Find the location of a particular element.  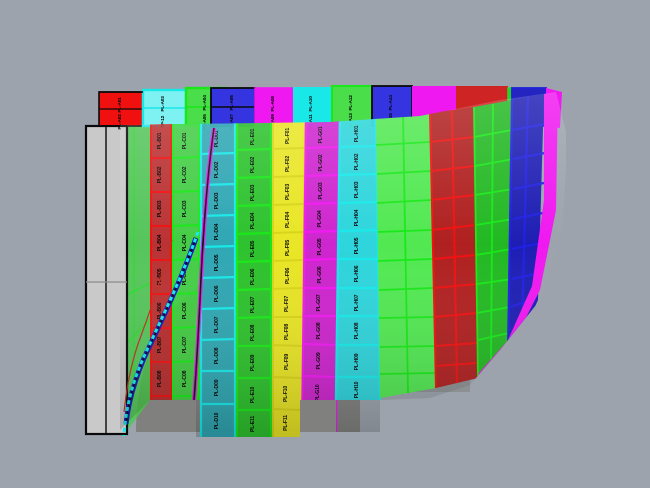

tile-label: PL-A02 is located at coordinates (120, 122).